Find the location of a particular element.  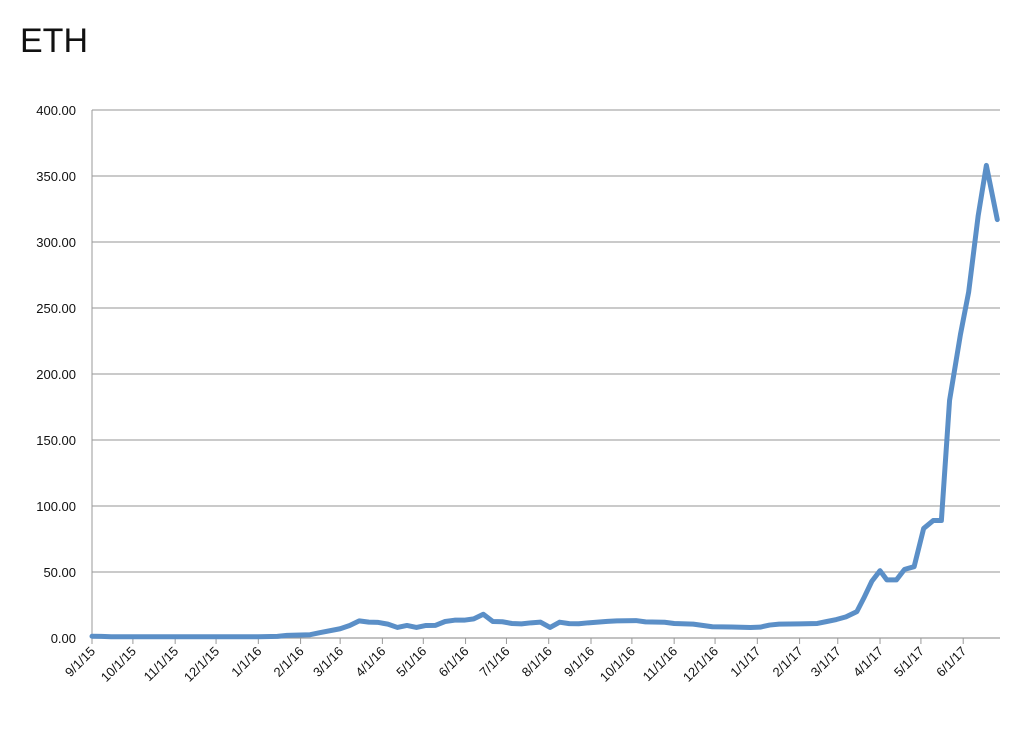

chart-title: ETH is located at coordinates (54, 41).